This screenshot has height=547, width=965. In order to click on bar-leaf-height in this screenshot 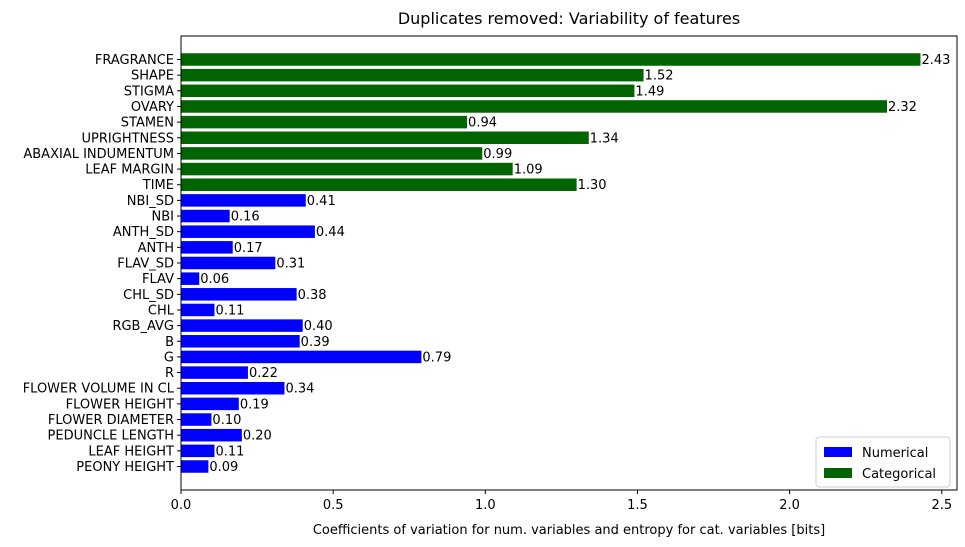, I will do `click(198, 451)`.